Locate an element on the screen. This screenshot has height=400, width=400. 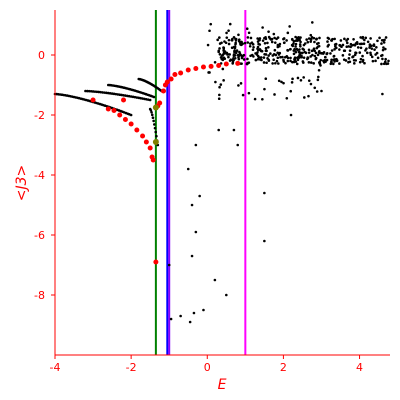
x-tick-label: 2 is located at coordinates (283, 367).